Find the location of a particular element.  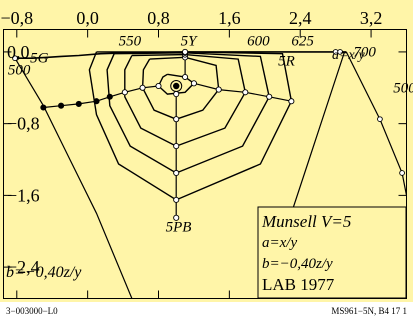

locus-label: 500 is located at coordinates (19, 70).